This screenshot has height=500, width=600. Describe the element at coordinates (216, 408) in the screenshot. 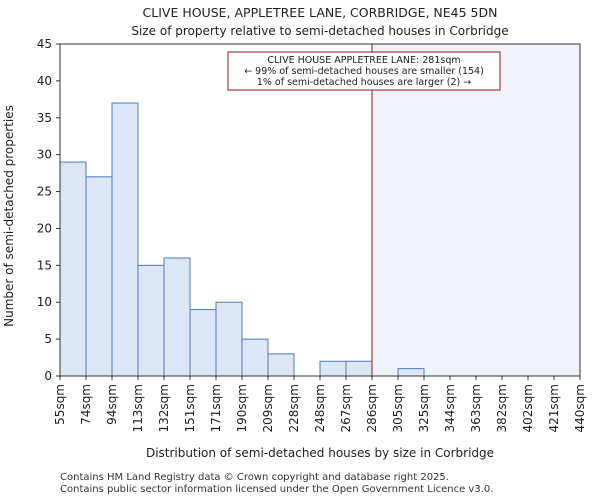

I see `x-tick-label-171sqm: 171sqm` at that location.